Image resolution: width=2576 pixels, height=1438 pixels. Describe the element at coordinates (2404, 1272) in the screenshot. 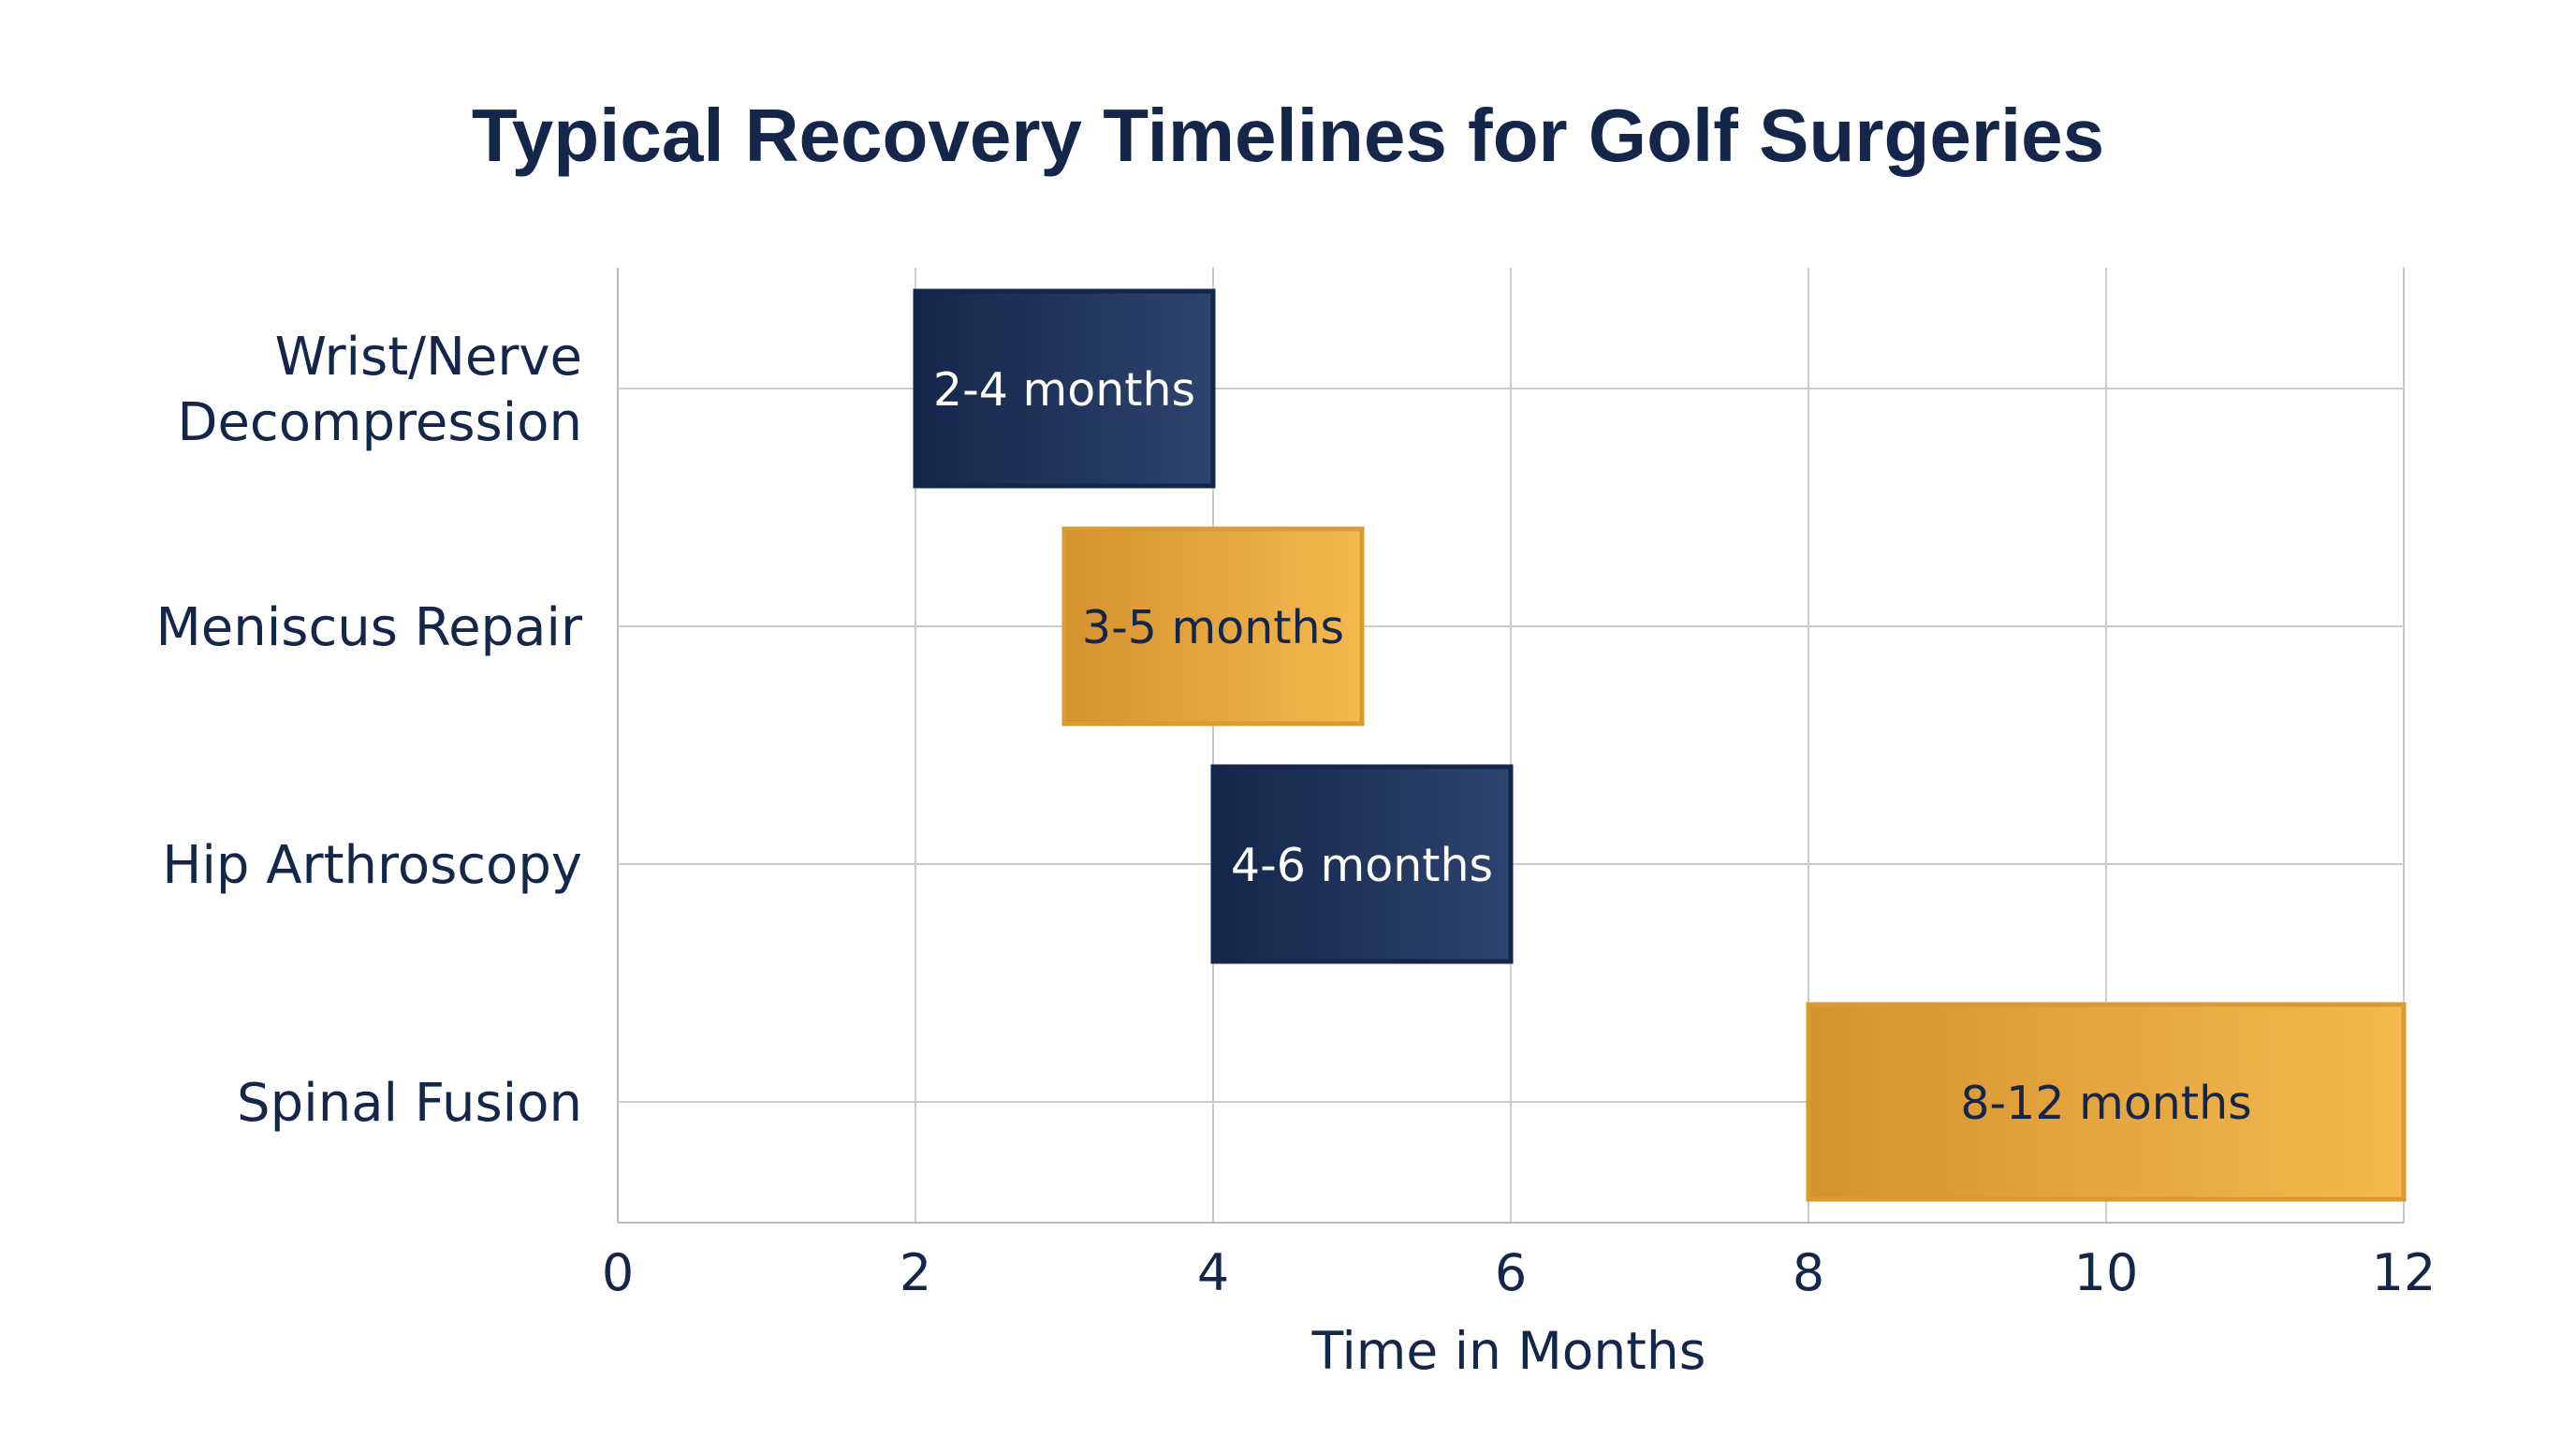

I see `x-tick-label: 12` at that location.